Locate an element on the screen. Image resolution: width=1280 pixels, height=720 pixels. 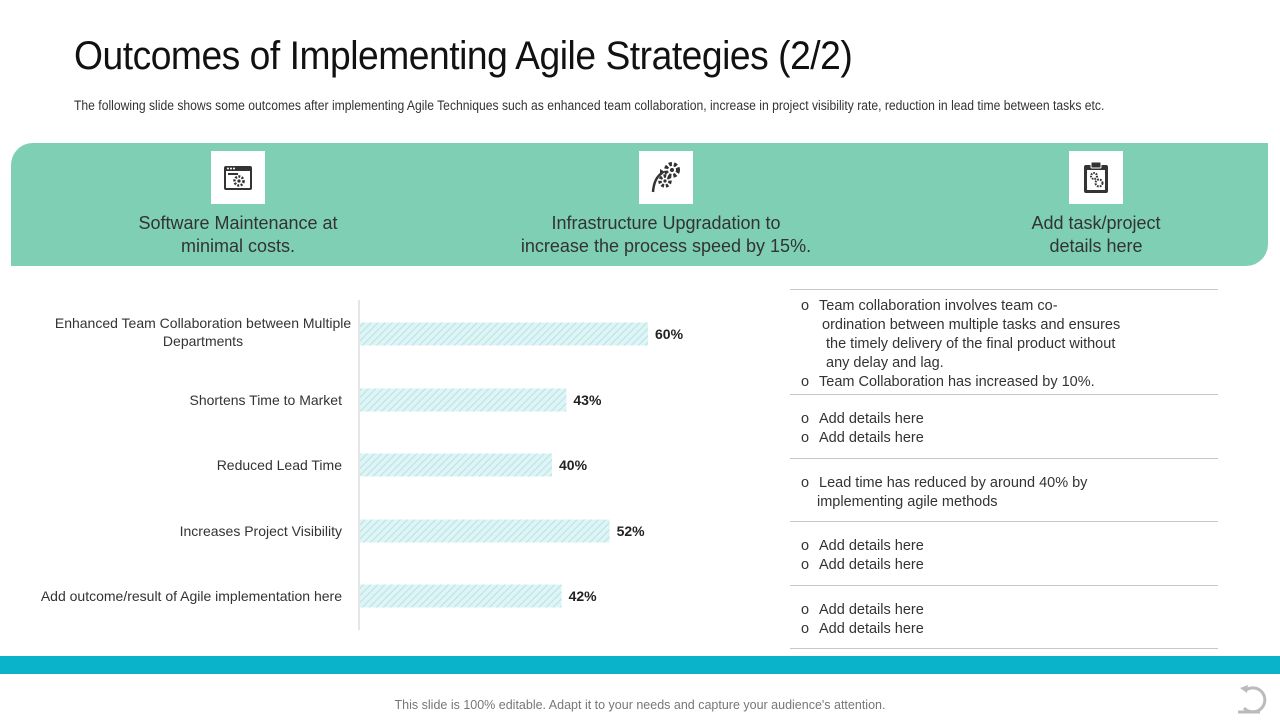
chart-category-label: Shortens Time to Market is located at coordinates (265, 400).